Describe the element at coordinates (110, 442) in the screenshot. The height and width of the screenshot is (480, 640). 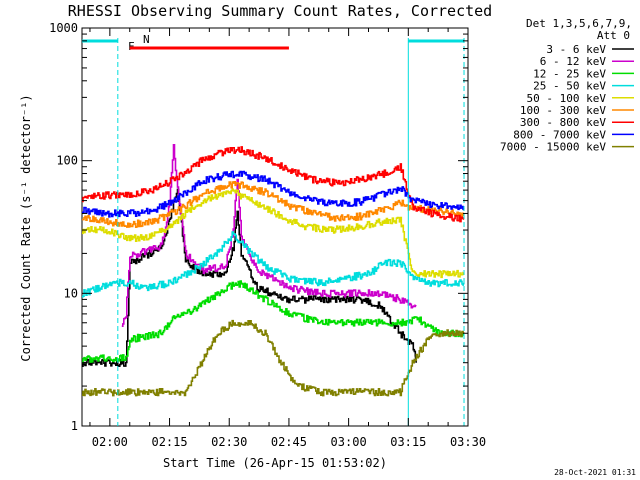
I see `x-tick-label-0: 02:00` at that location.